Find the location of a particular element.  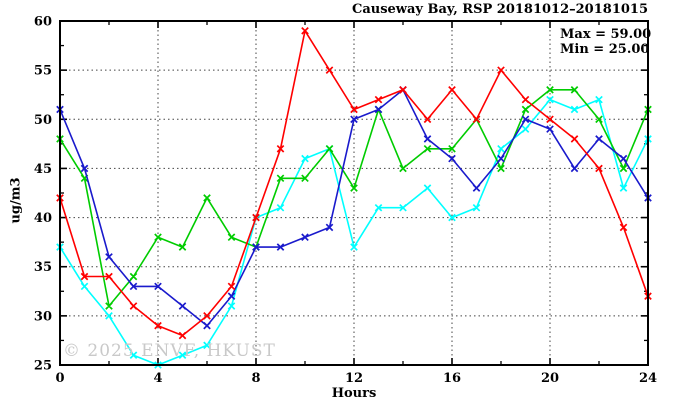

tick-label: 45 is located at coordinates (43, 169).